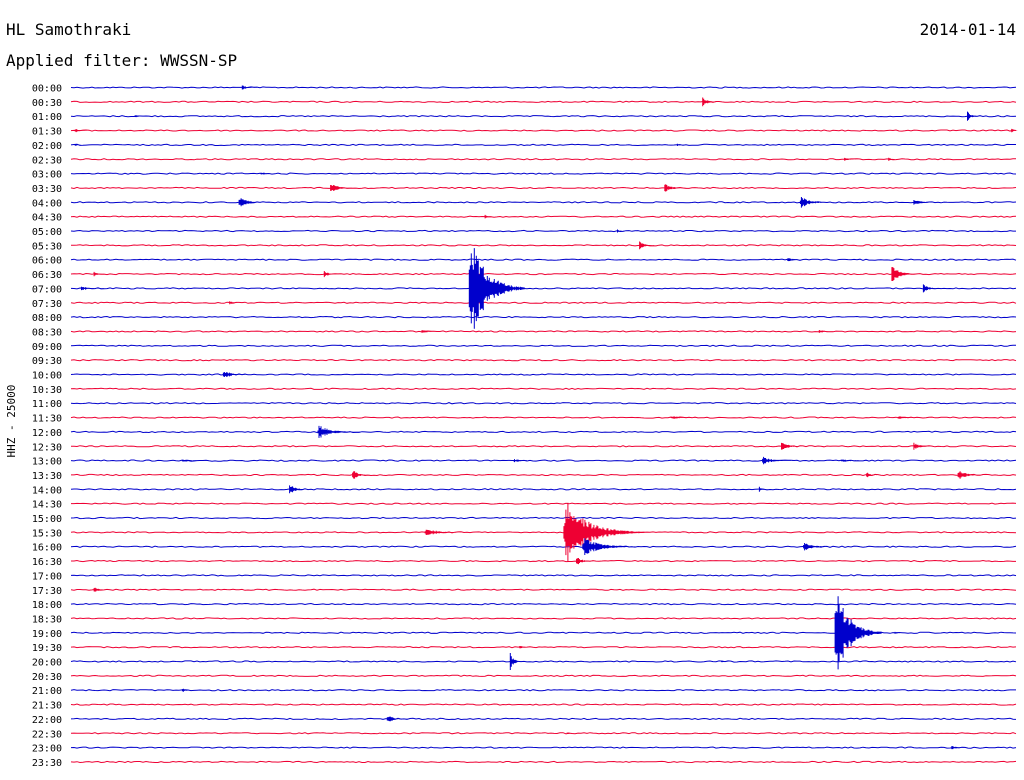 This screenshot has width=1024, height=780. What do you see at coordinates (47, 318) in the screenshot?
I see `row-time-label: 08:00` at bounding box center [47, 318].